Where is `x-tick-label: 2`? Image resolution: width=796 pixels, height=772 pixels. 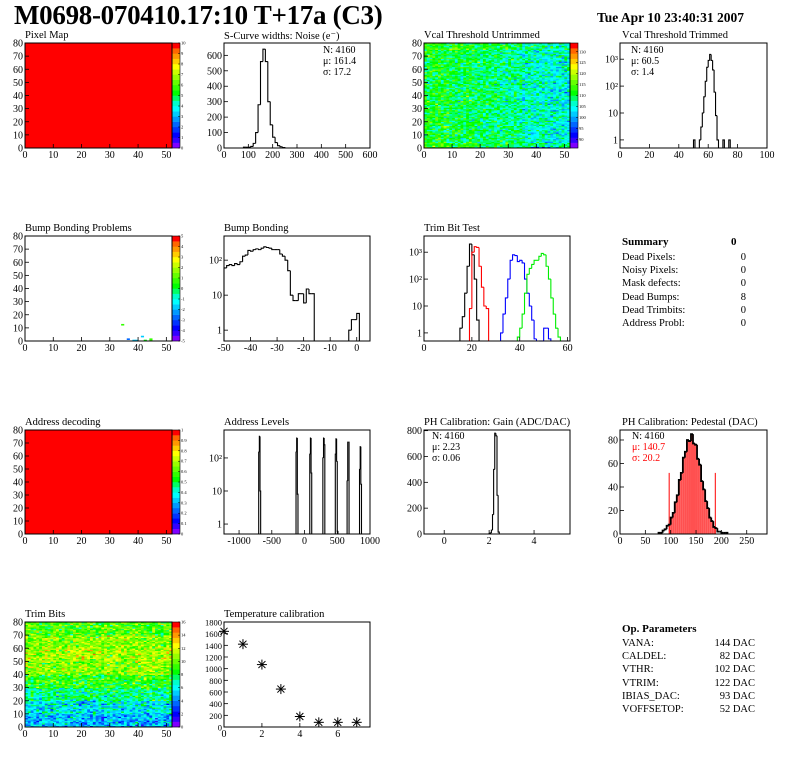
x-tick-label: 2 is located at coordinates (489, 541).